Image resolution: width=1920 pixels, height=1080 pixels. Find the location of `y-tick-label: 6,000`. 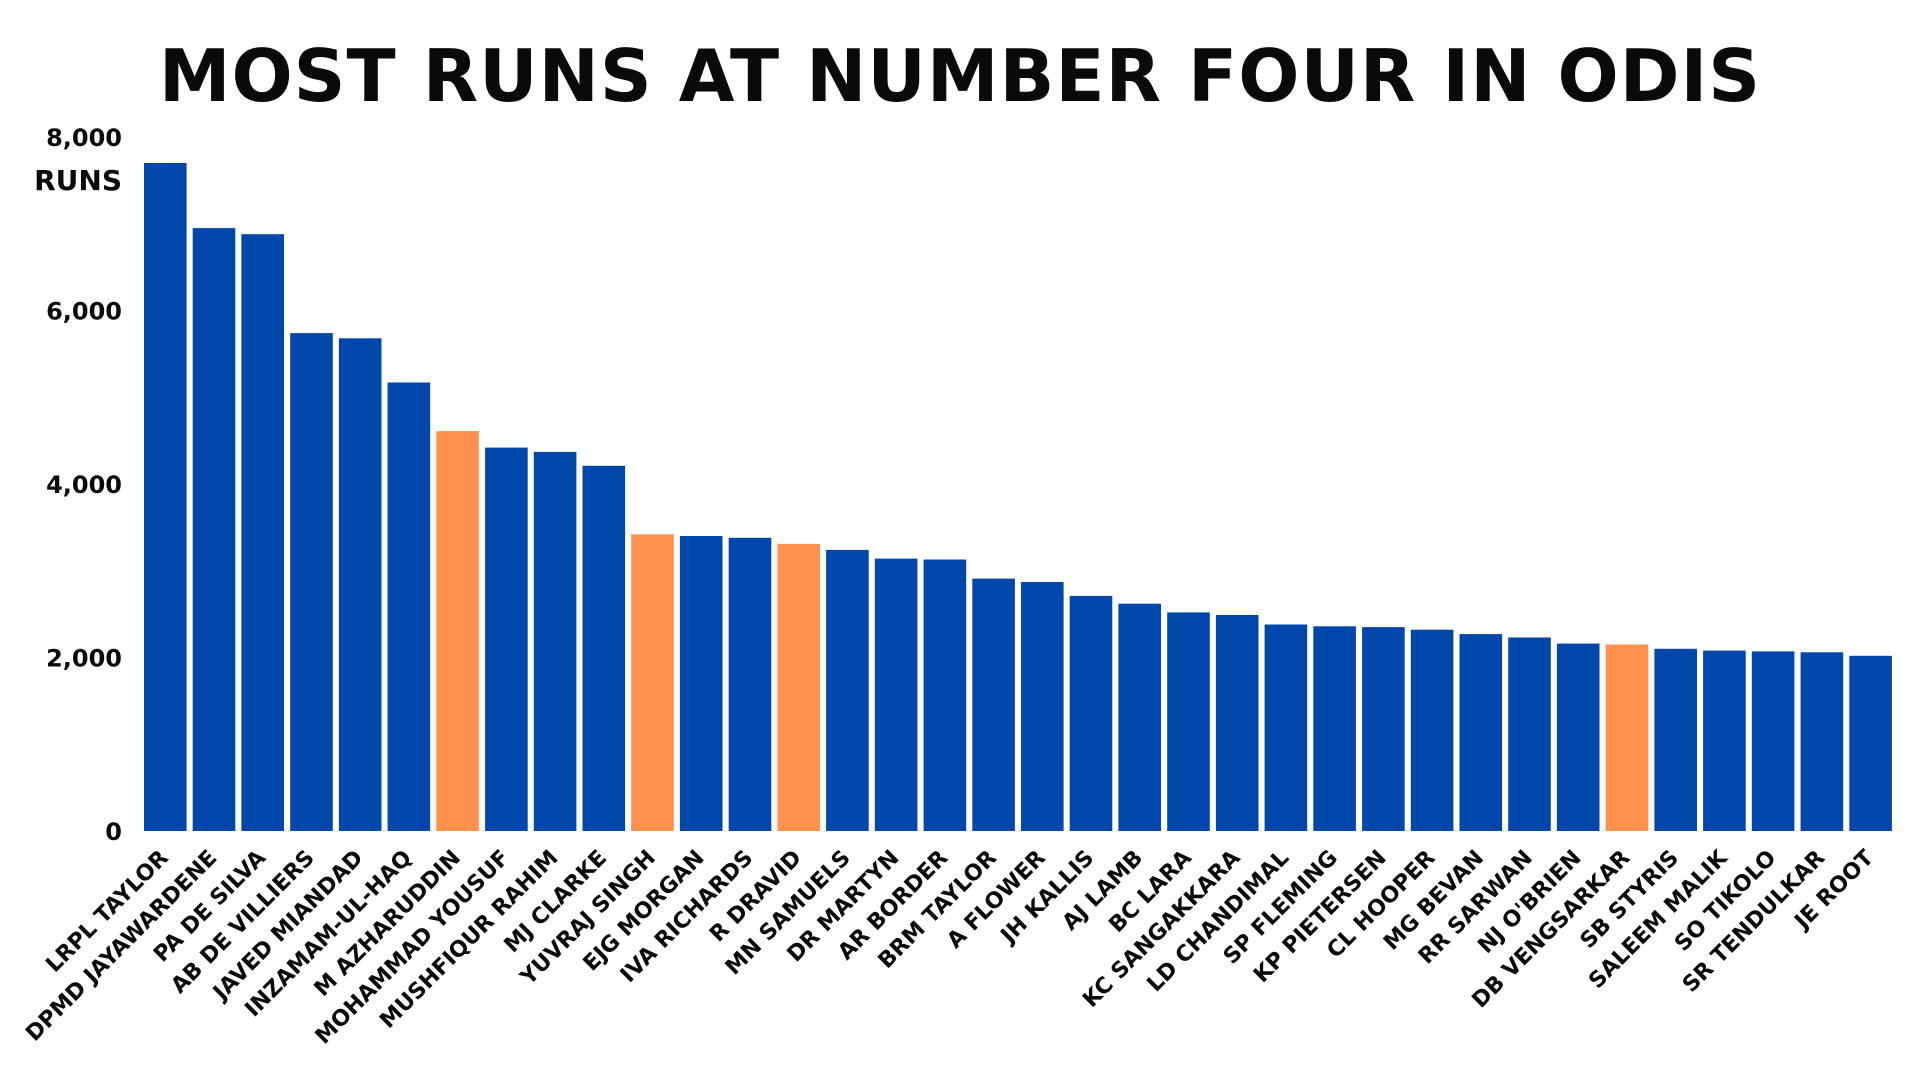

y-tick-label: 6,000 is located at coordinates (84, 312).